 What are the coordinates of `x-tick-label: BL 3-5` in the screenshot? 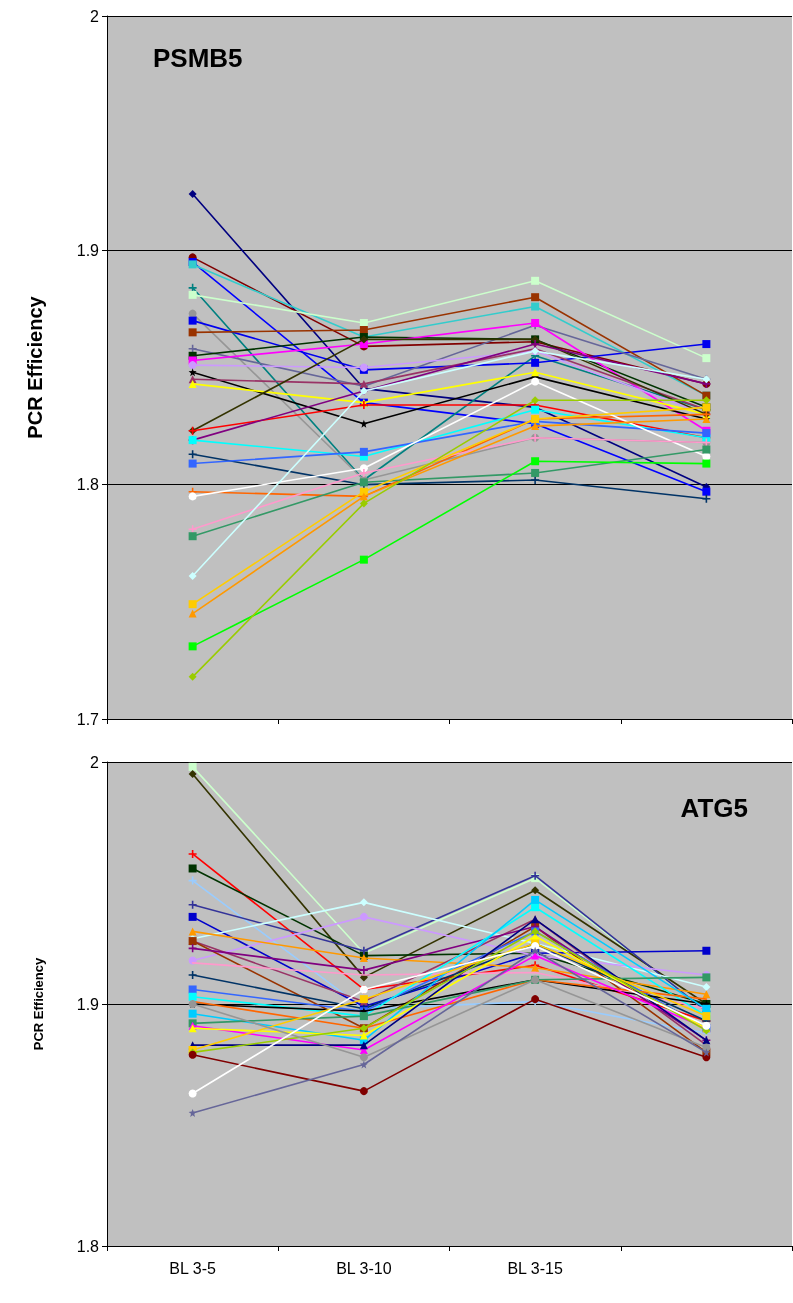 It's located at (192, 1268).